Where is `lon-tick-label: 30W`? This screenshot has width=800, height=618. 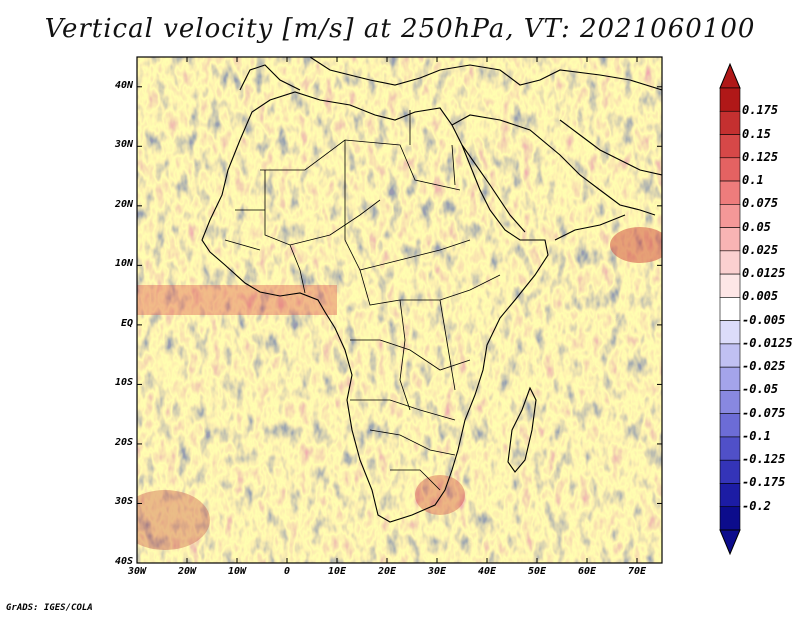 lon-tick-label: 30W is located at coordinates (137, 571).